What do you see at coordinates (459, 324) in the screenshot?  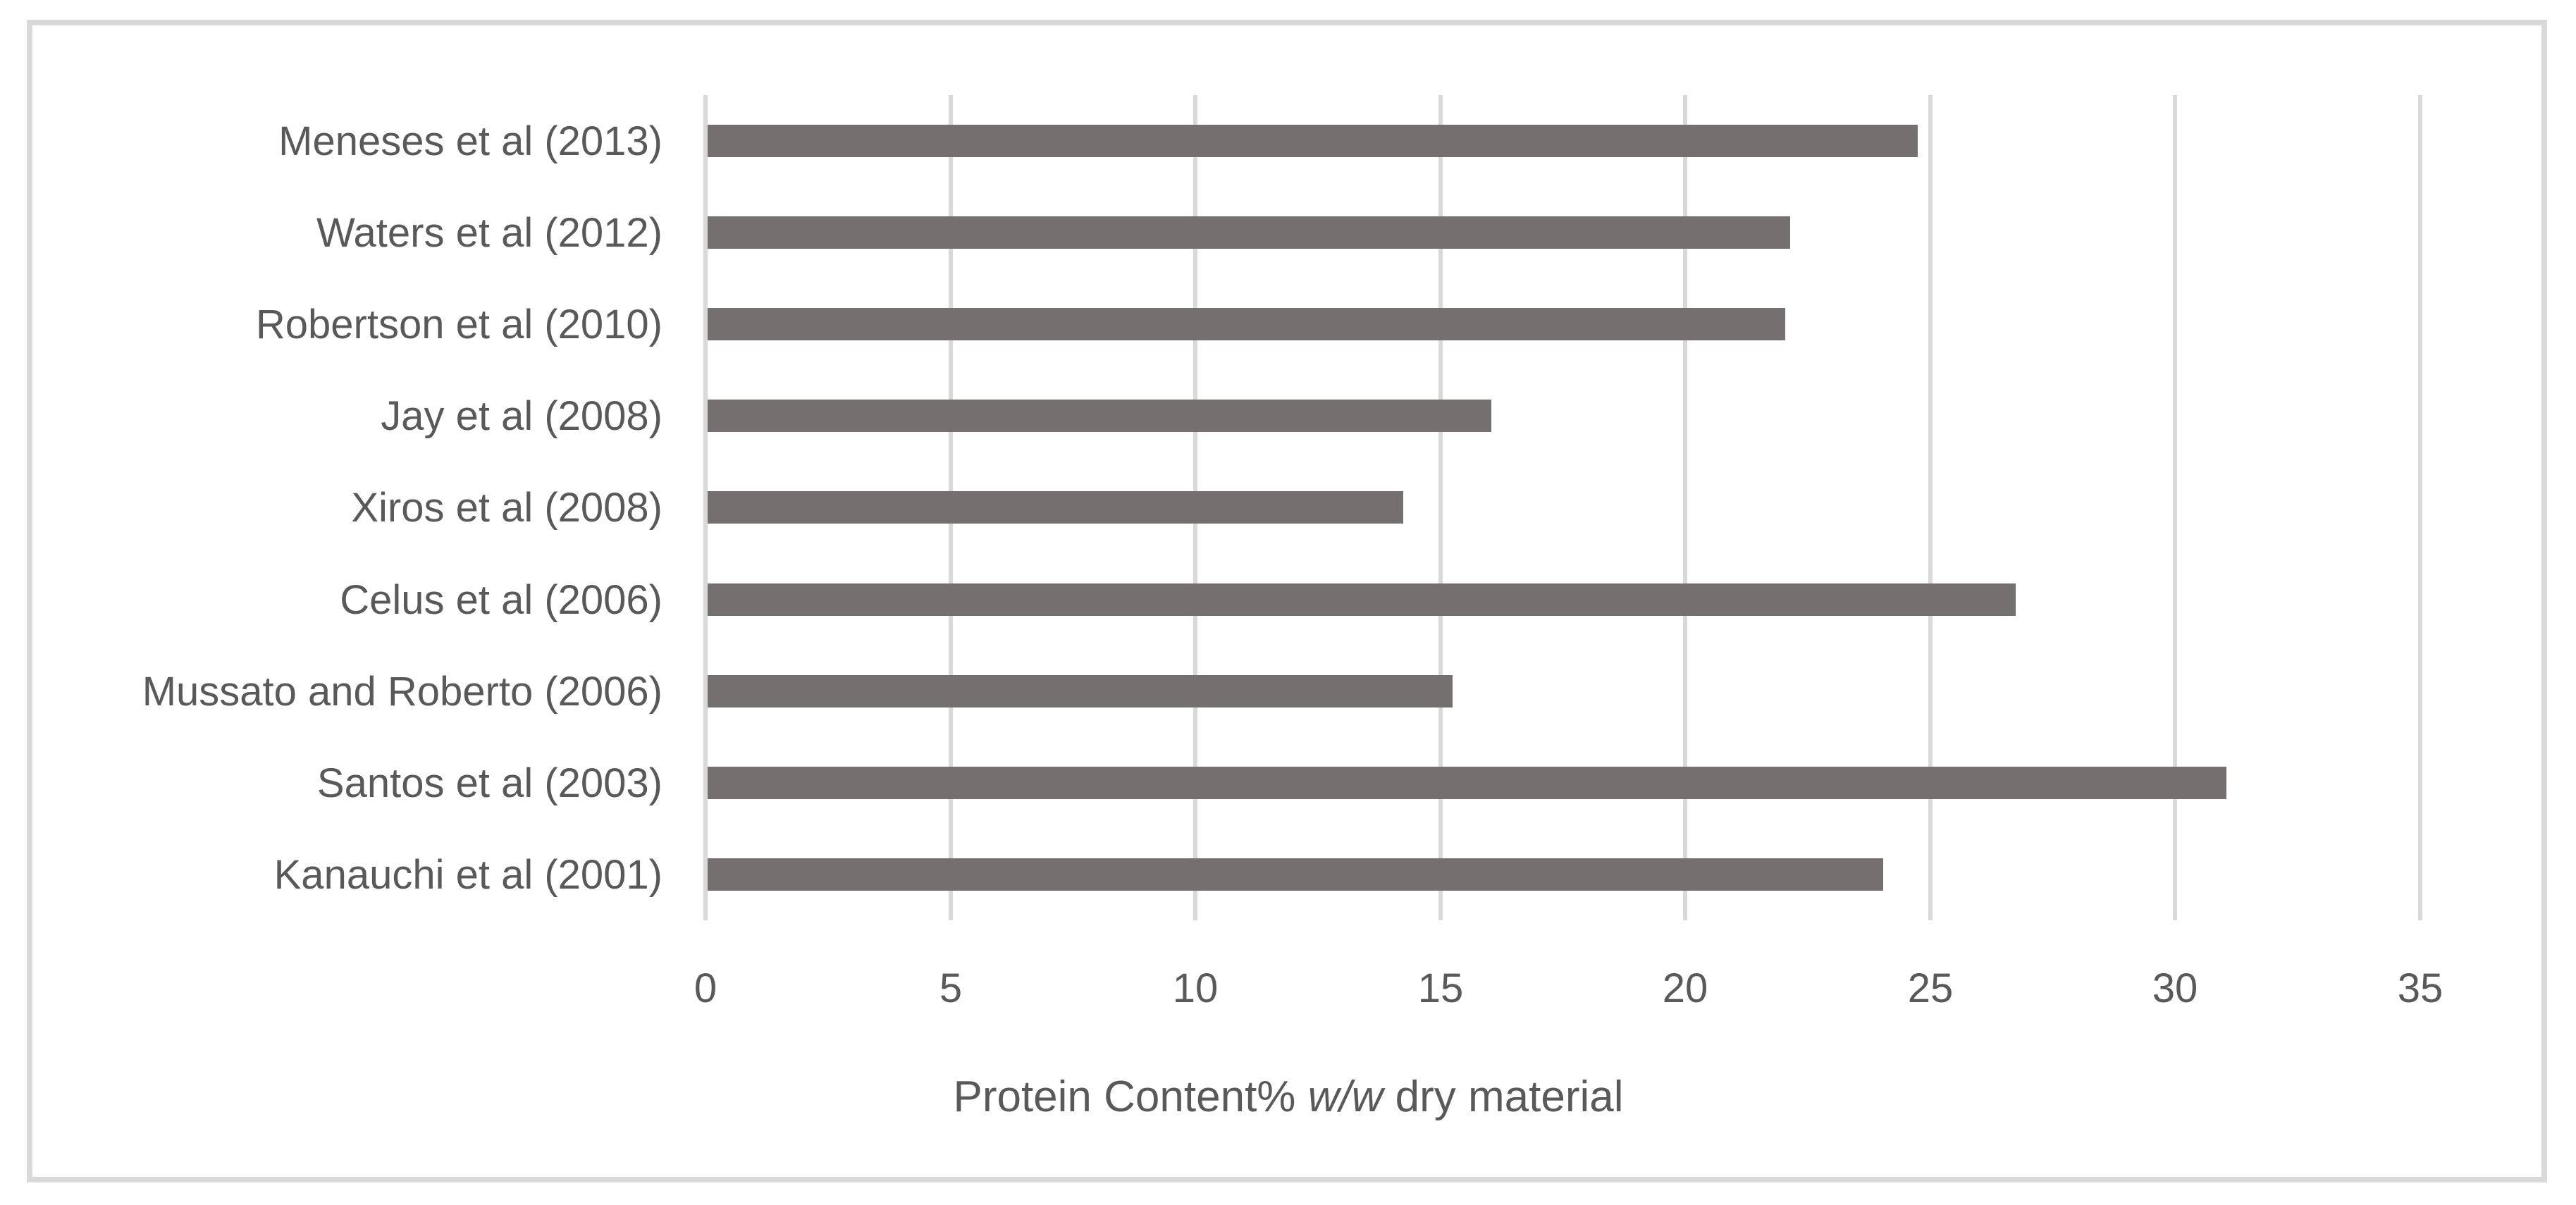 I see `category-label-3: Robertson et al (2010)` at bounding box center [459, 324].